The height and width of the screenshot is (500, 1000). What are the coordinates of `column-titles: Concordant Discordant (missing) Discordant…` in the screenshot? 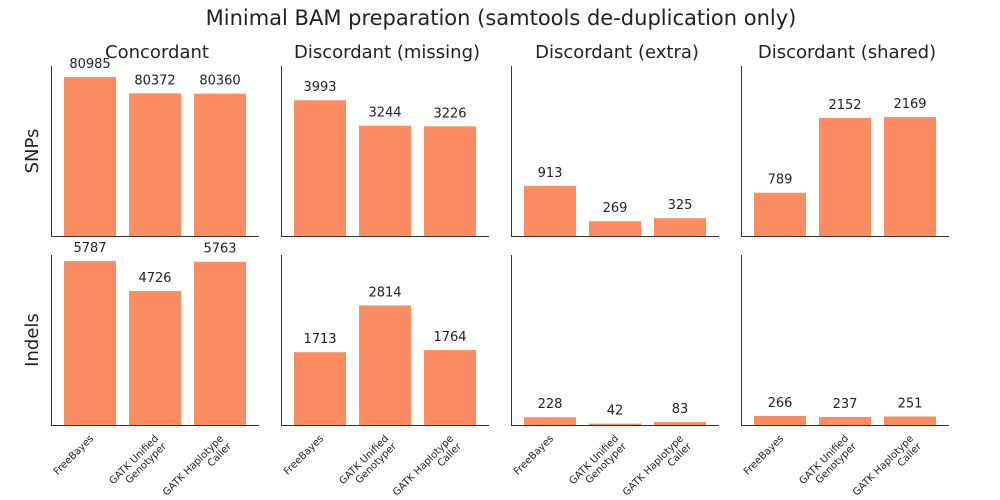 It's located at (520, 52).